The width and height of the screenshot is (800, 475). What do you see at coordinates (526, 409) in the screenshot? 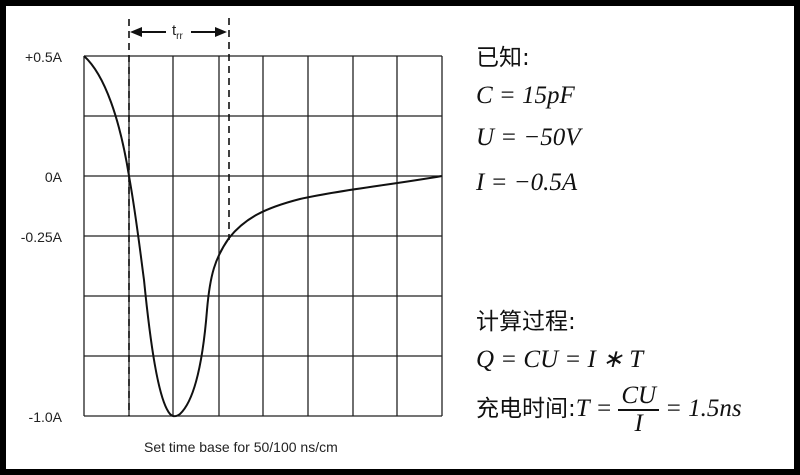
I see `charge-time-label: 充电时间:` at bounding box center [526, 409].